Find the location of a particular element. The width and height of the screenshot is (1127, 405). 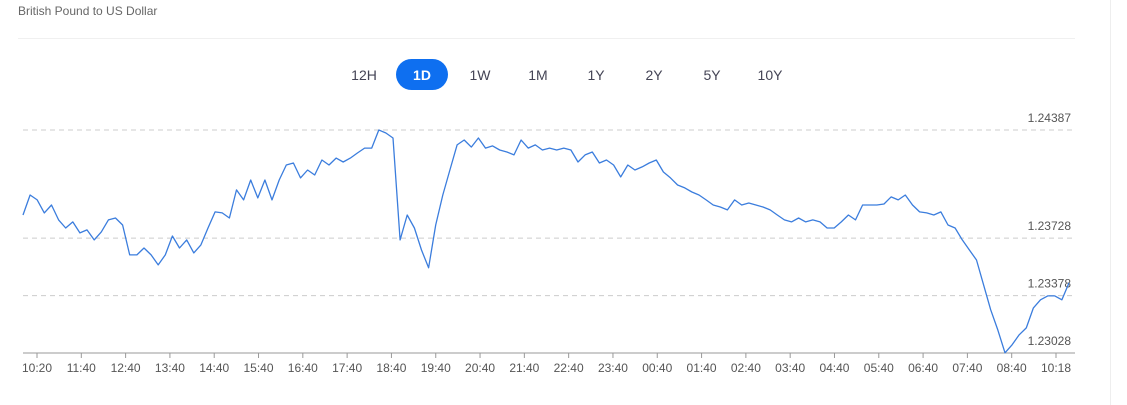

x-tick-label: 10:20 is located at coordinates (37, 368).